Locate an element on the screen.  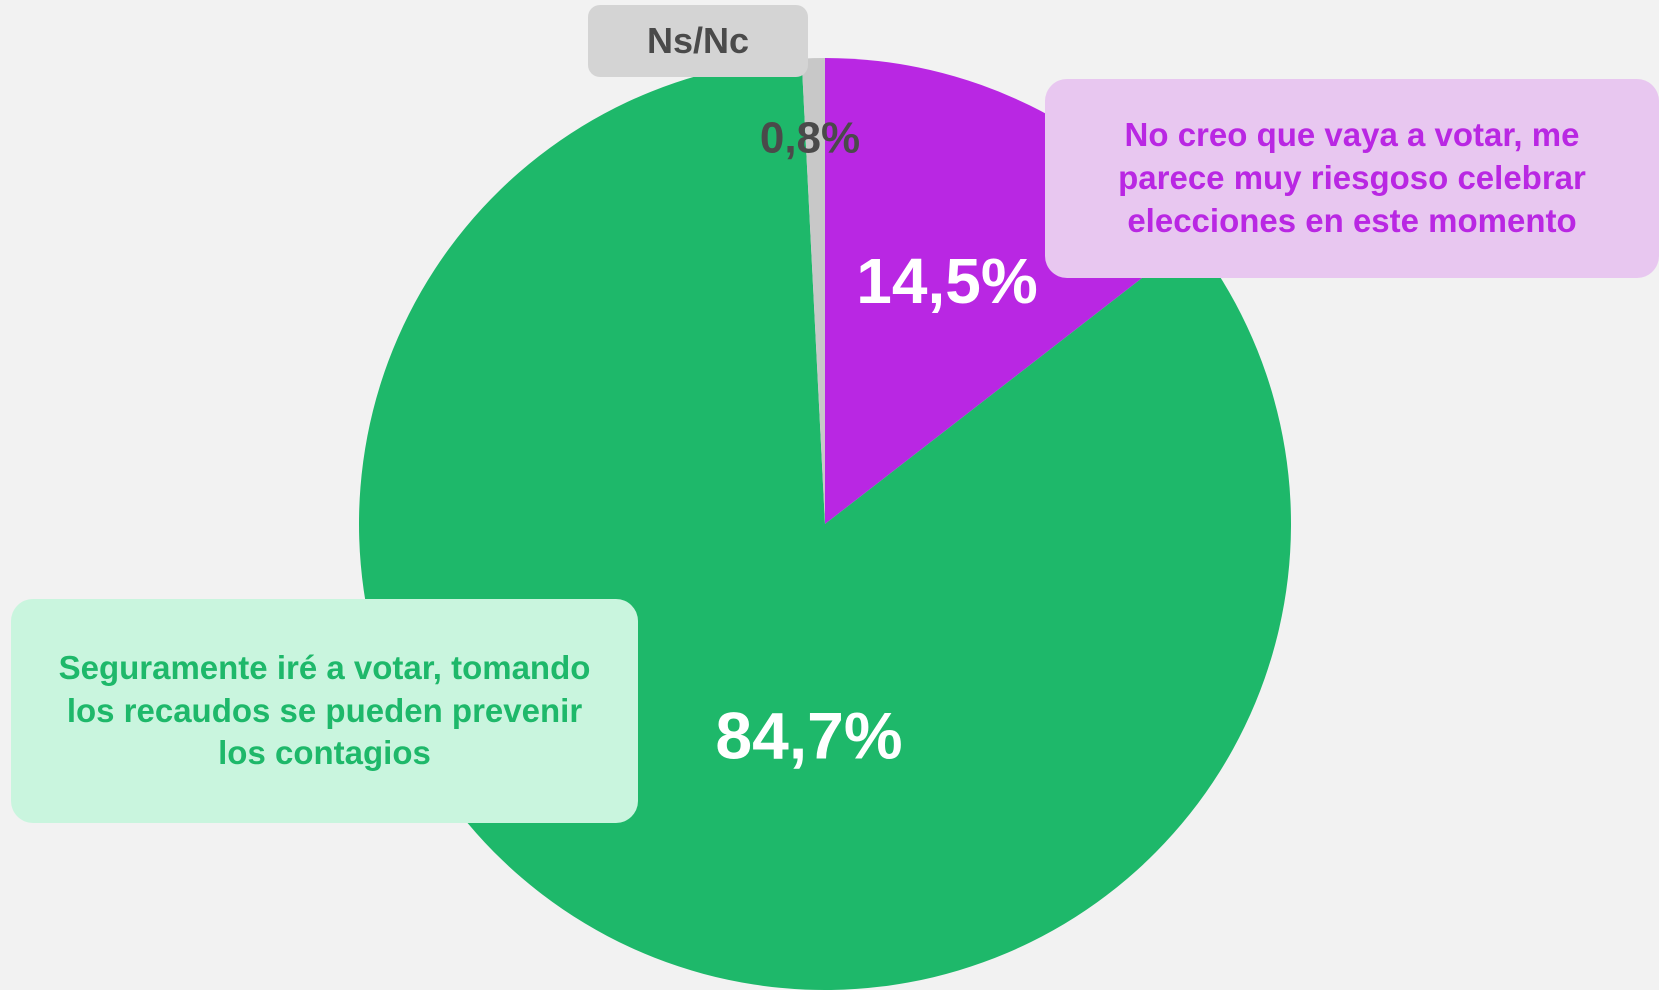
data-label: 84,7% is located at coordinates (808, 735).